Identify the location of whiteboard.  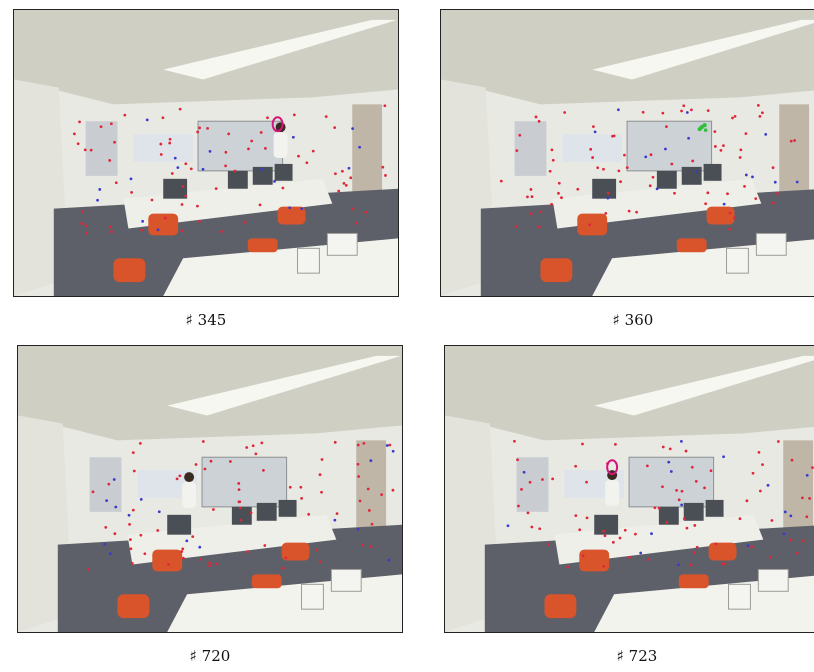
(244, 482).